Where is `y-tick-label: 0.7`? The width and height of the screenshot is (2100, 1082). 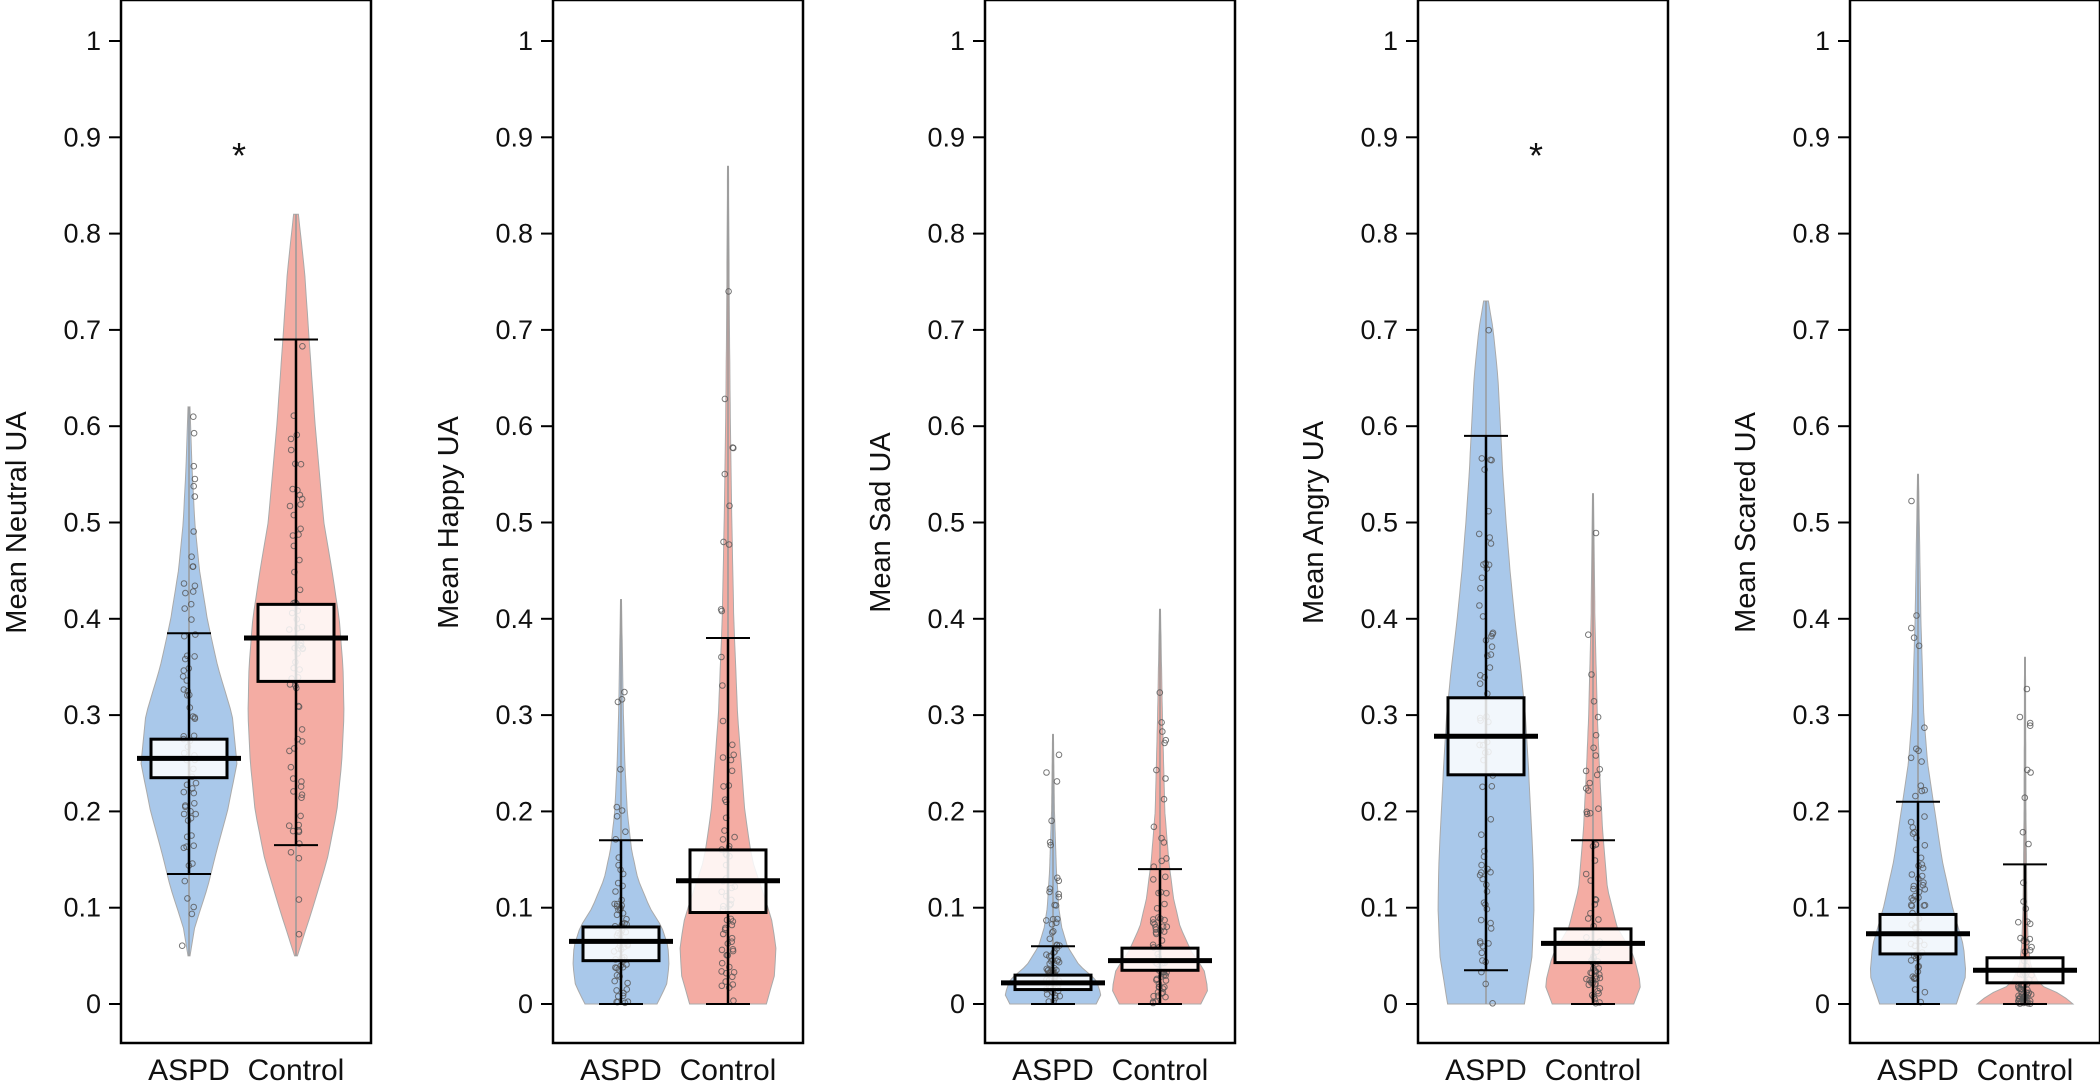 y-tick-label: 0.7 is located at coordinates (514, 330).